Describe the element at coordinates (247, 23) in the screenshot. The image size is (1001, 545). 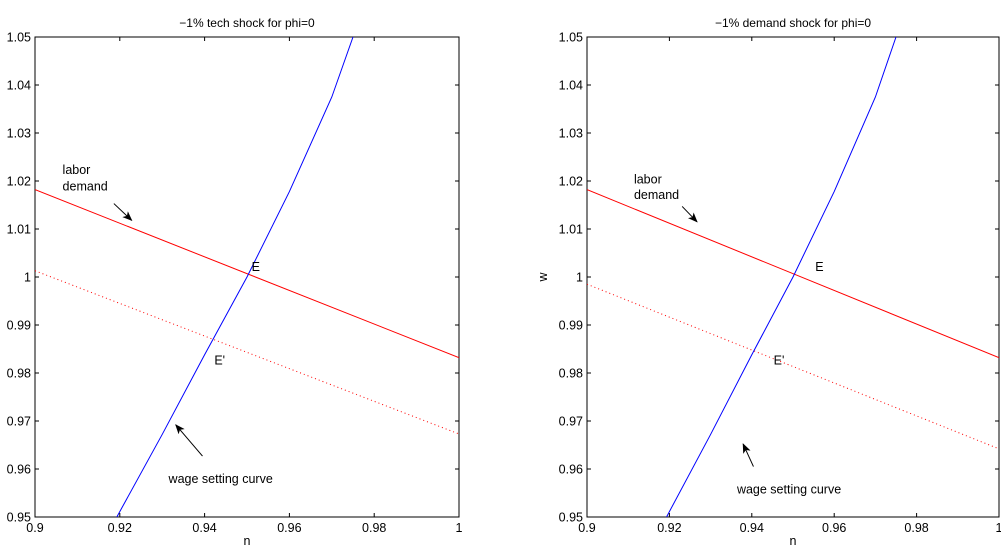
I see `chart-title: −1% tech shock for phi=0` at that location.